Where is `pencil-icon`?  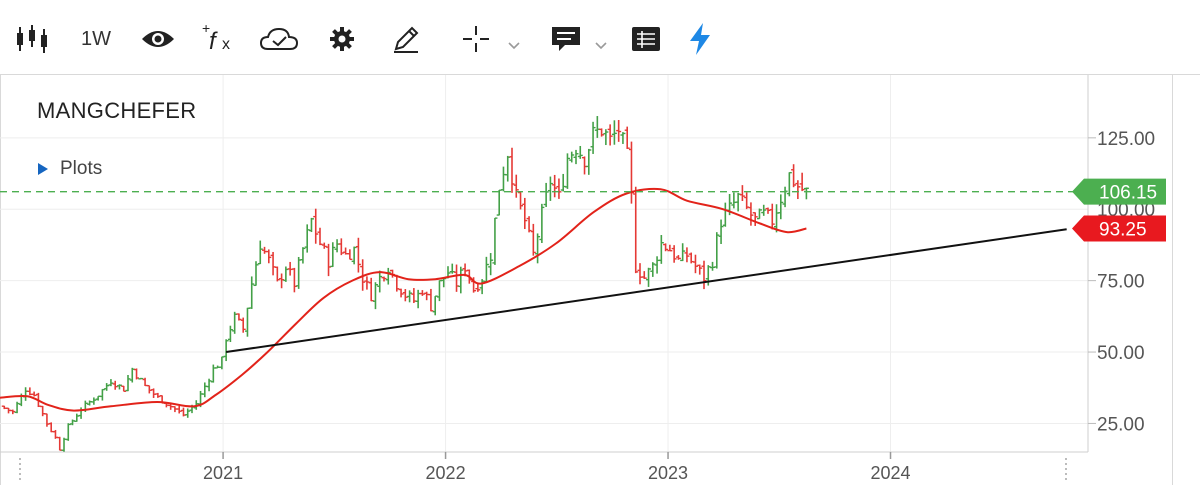 pencil-icon is located at coordinates (406, 39).